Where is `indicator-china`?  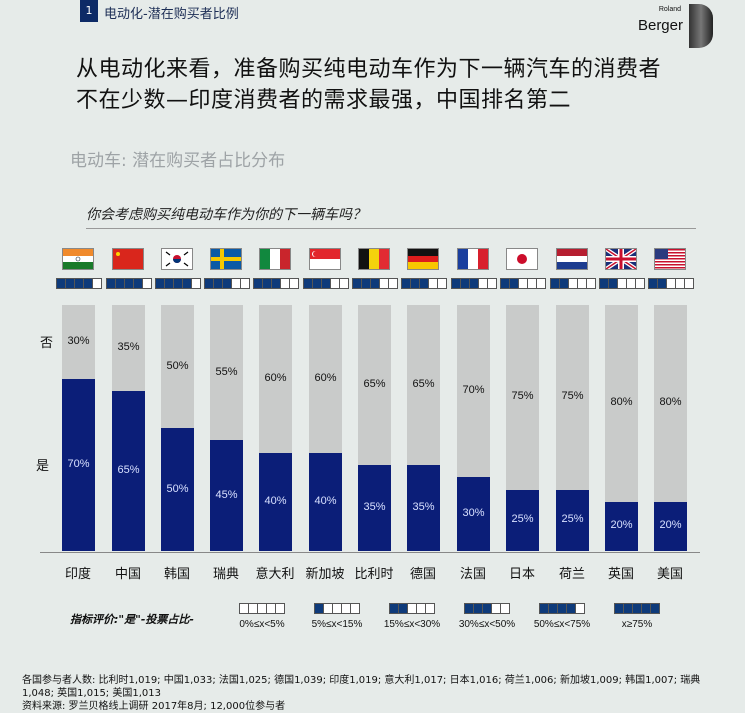 indicator-china is located at coordinates (129, 283).